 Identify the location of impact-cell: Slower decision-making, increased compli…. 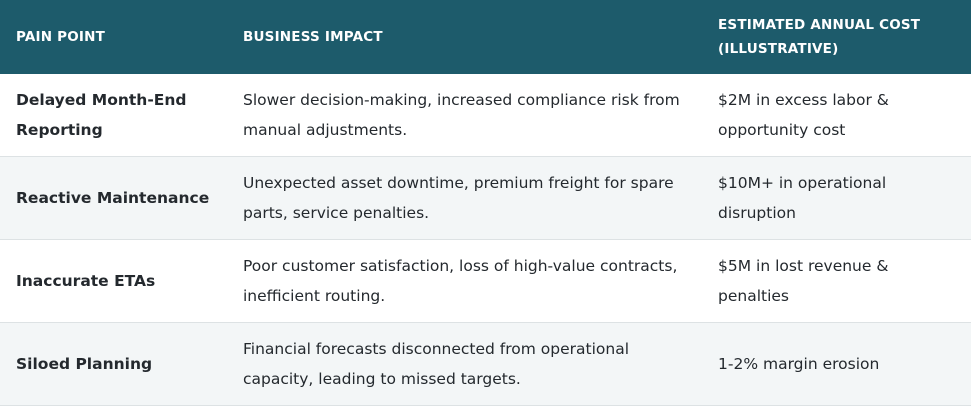
(464, 115).